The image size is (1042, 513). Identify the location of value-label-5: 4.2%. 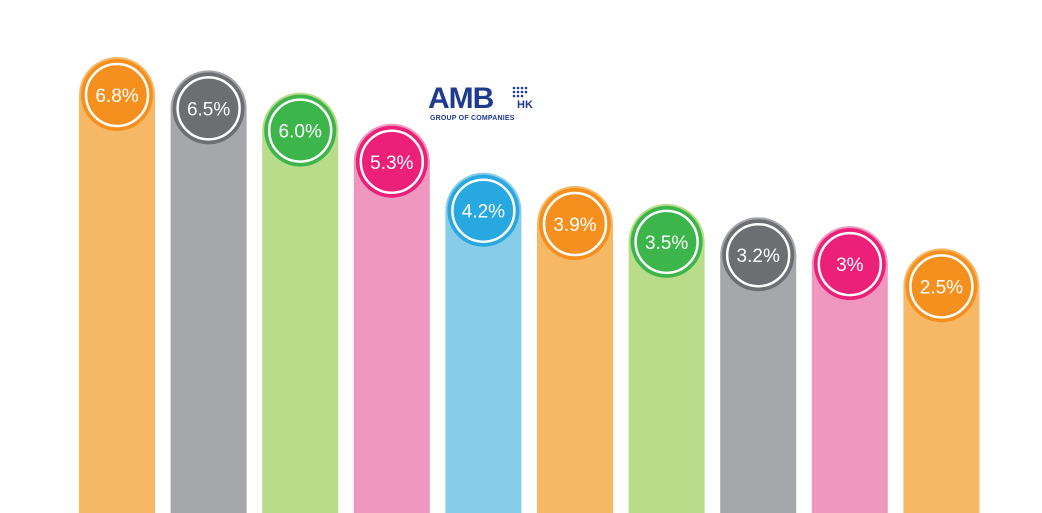
(483, 212).